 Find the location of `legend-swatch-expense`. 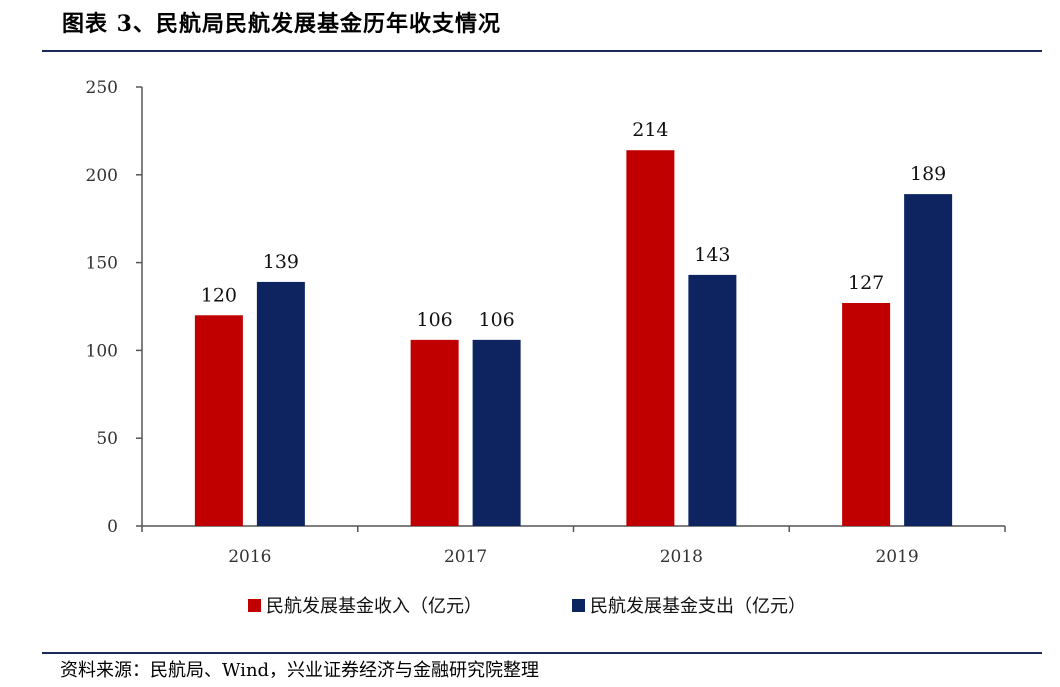

legend-swatch-expense is located at coordinates (578, 605).